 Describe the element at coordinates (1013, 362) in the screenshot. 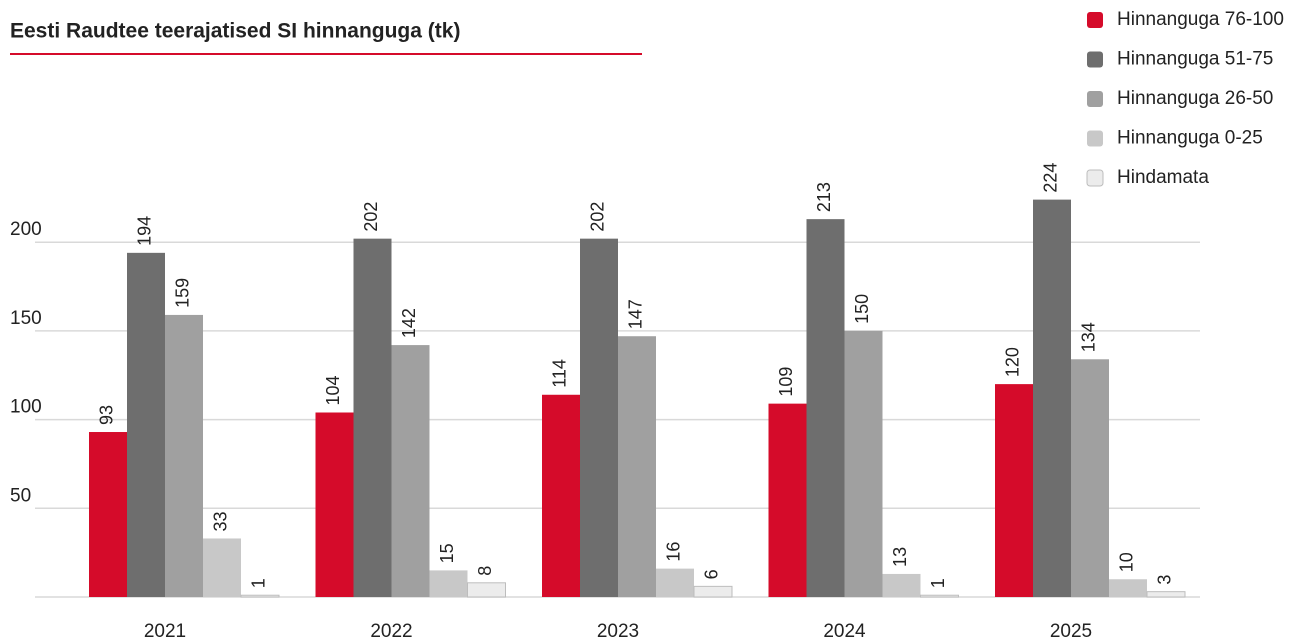

I see `value-label: 120` at that location.